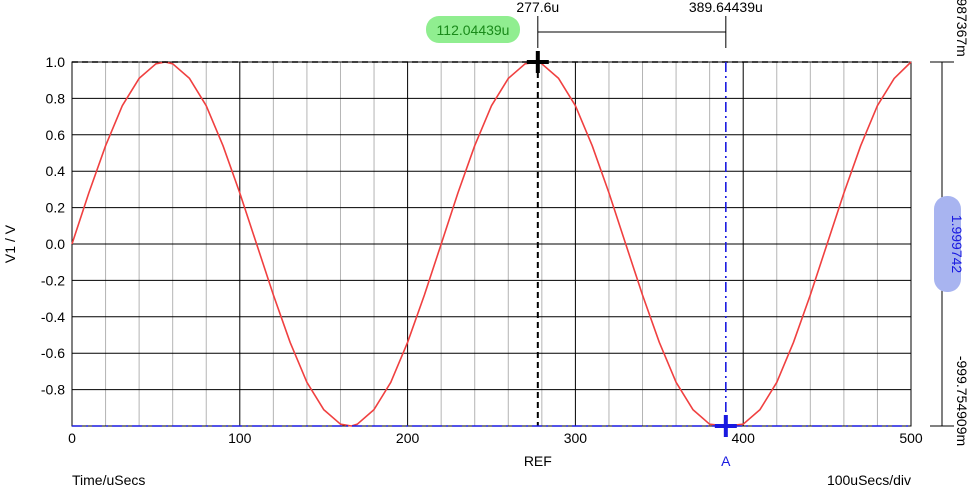 The width and height of the screenshot is (971, 488). I want to click on ref-time-readout: 277.6u, so click(537, 7).